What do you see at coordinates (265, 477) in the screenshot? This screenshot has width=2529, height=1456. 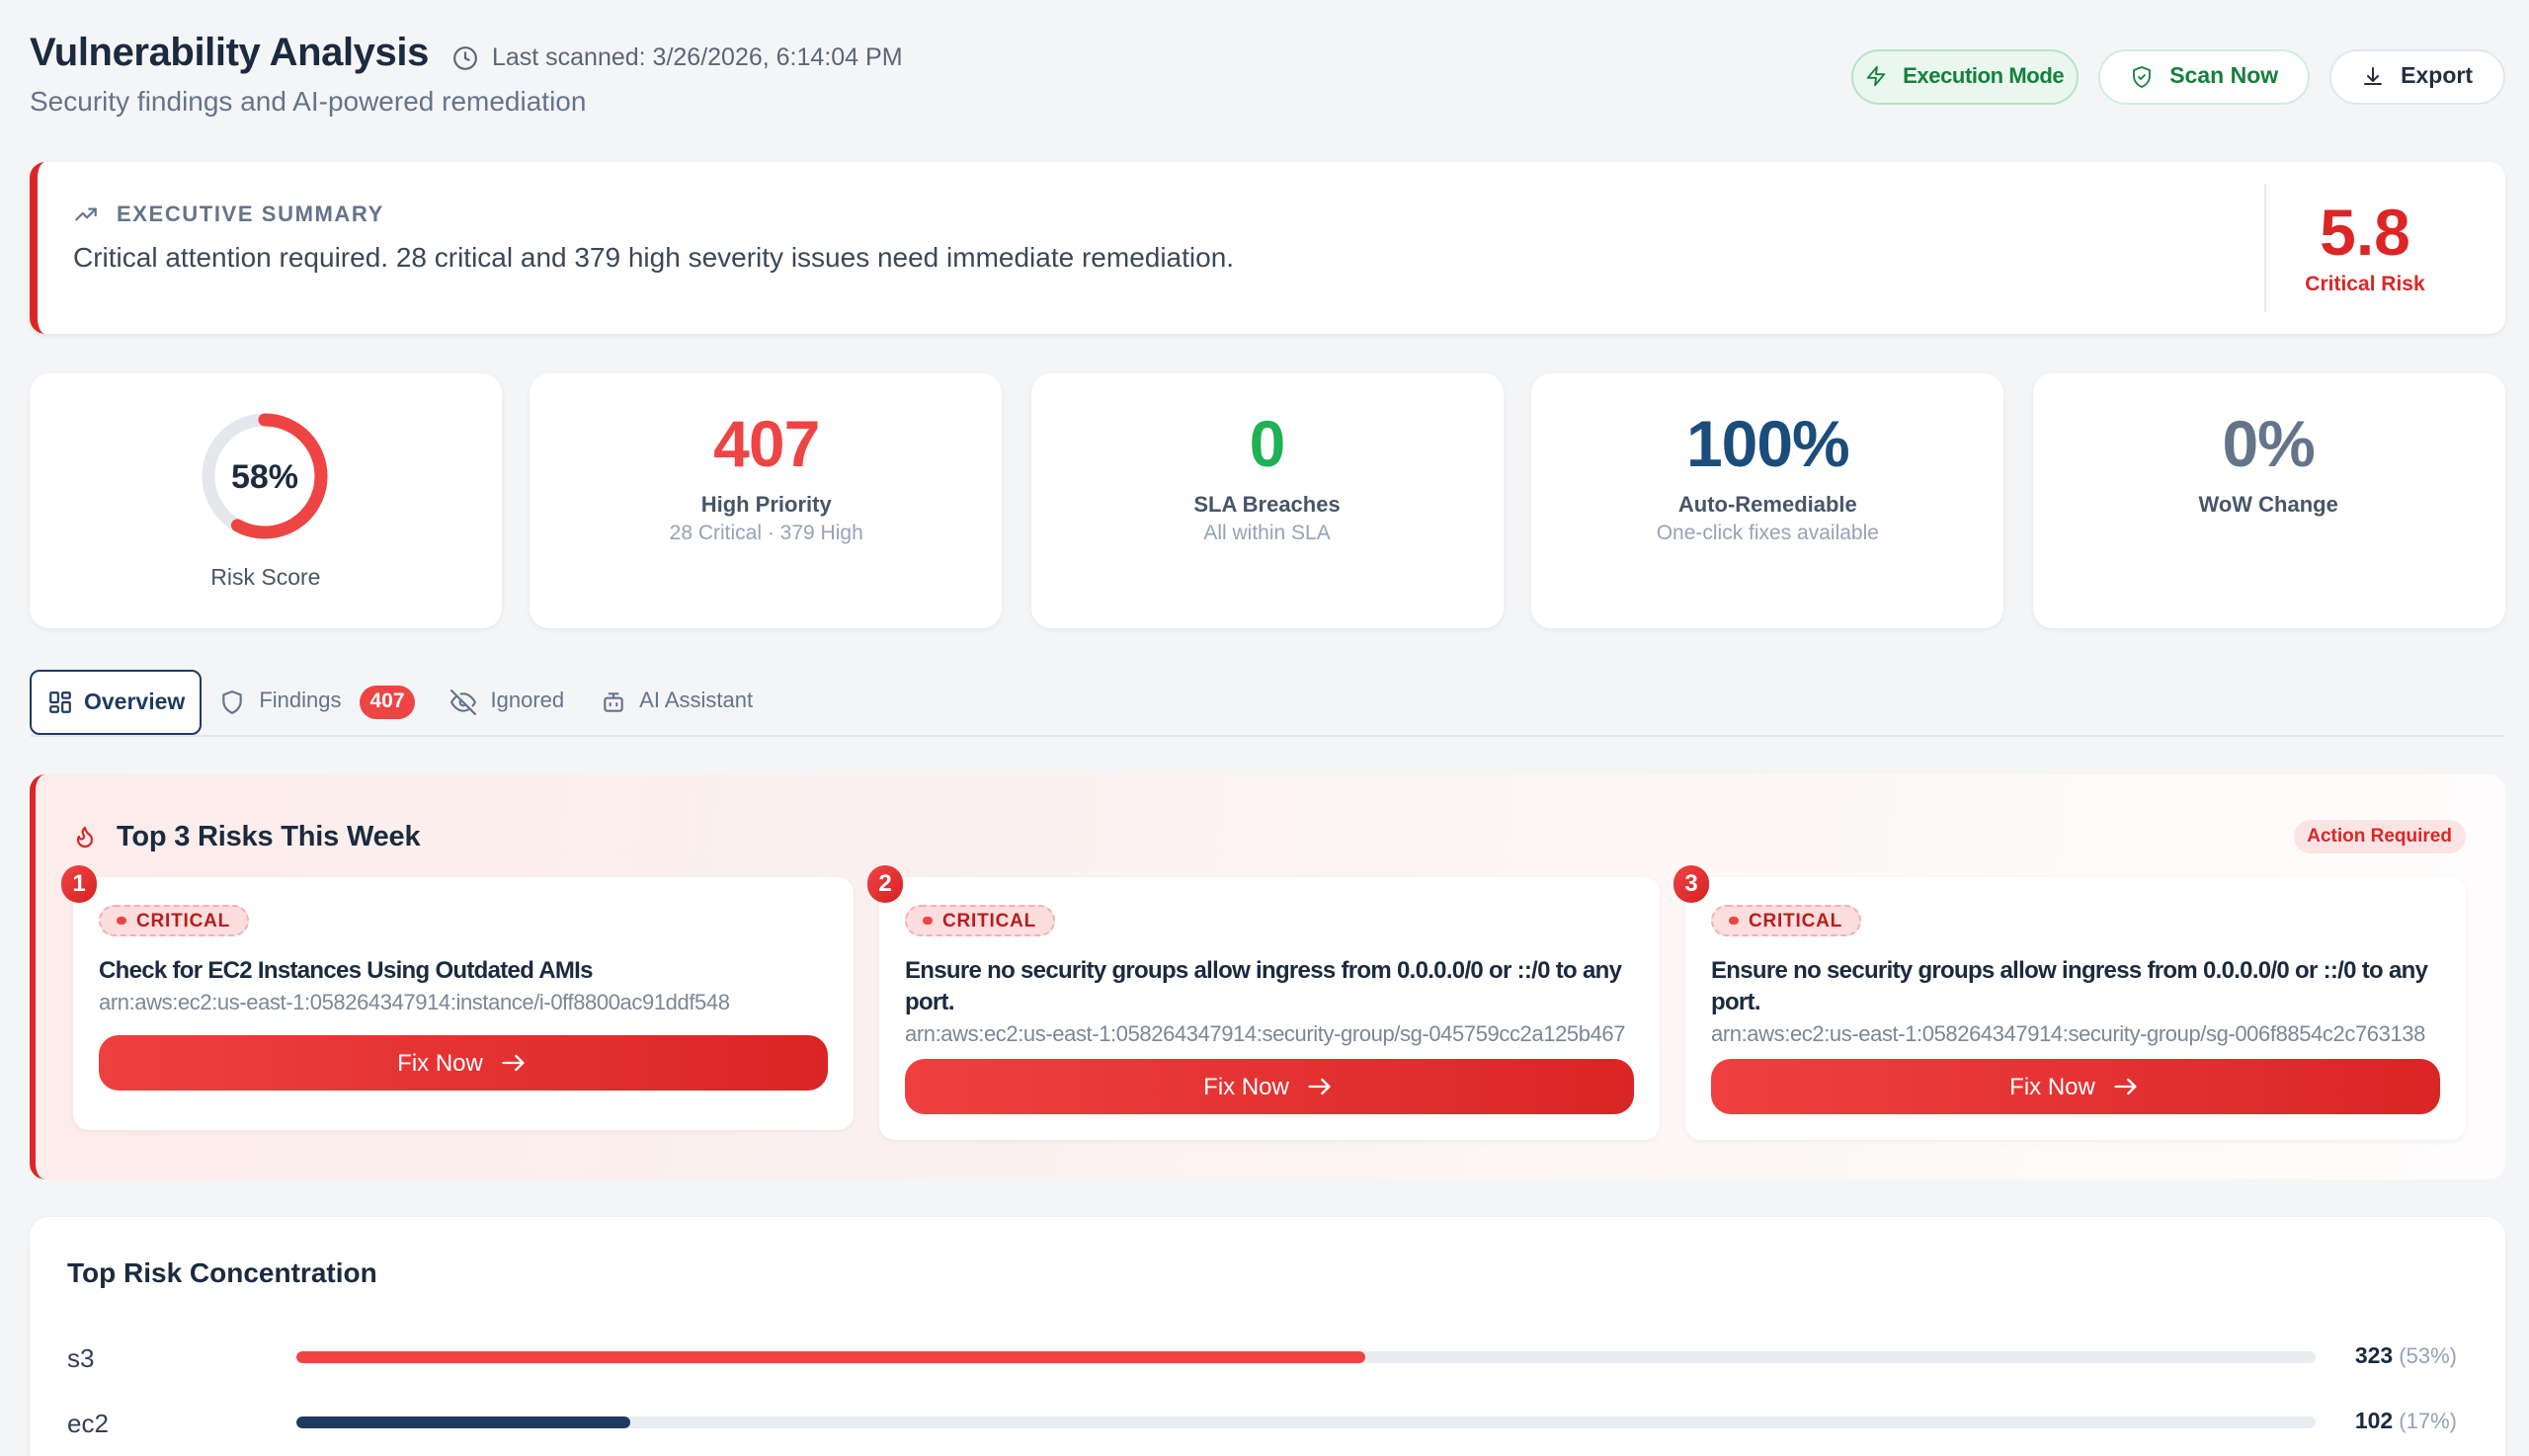 I see `svg-text: 58%` at bounding box center [265, 477].